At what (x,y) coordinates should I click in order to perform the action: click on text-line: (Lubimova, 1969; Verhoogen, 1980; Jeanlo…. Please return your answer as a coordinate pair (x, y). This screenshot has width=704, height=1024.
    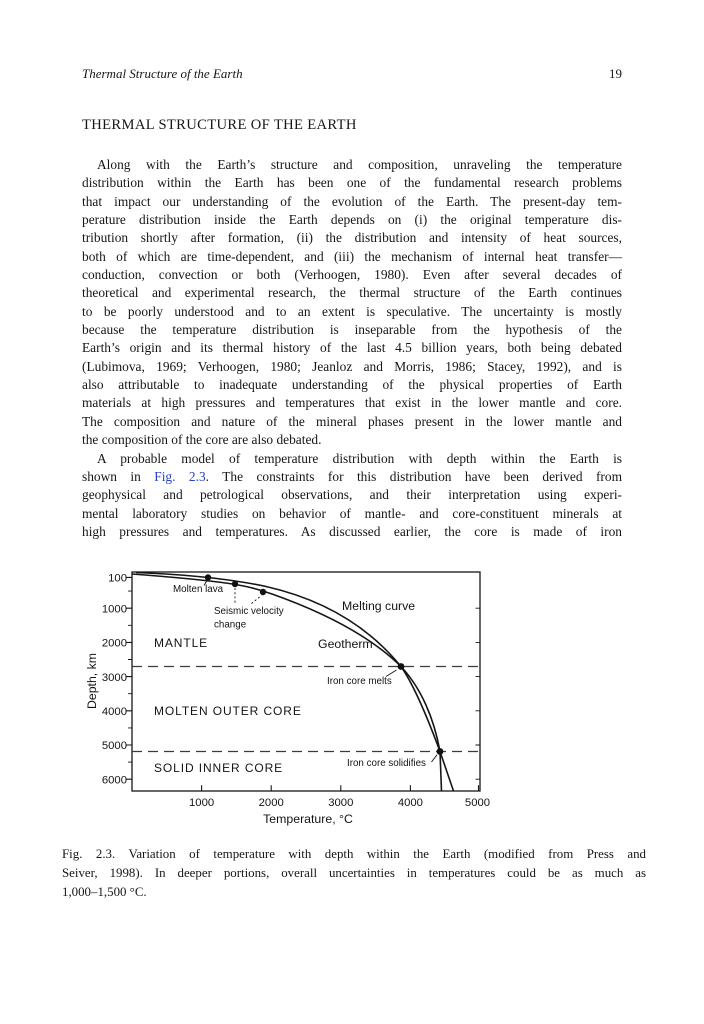
    Looking at the image, I should click on (352, 366).